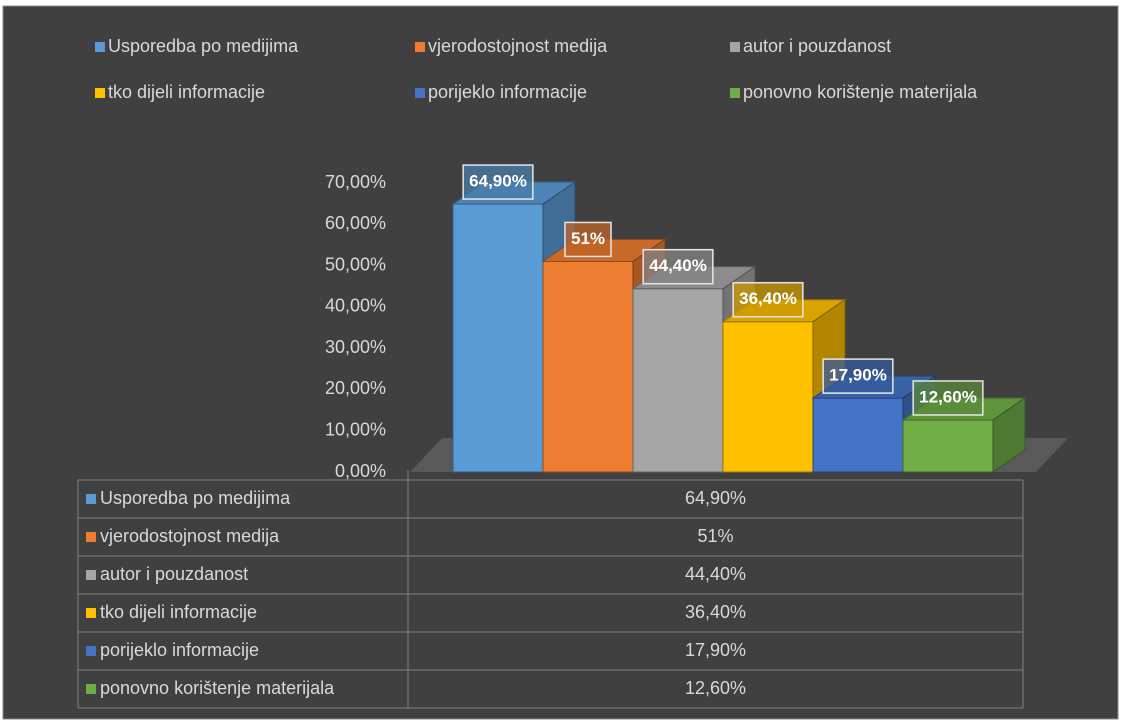 This screenshot has width=1123, height=723. I want to click on bar-side, so click(1009, 435).